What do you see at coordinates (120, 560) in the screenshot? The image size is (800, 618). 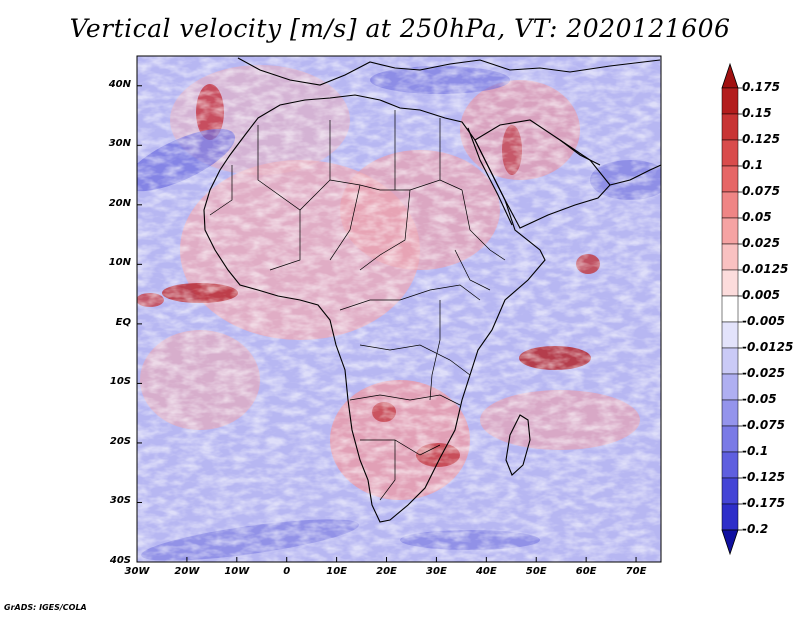 I see `lat-tick-label: 40S` at bounding box center [120, 560].